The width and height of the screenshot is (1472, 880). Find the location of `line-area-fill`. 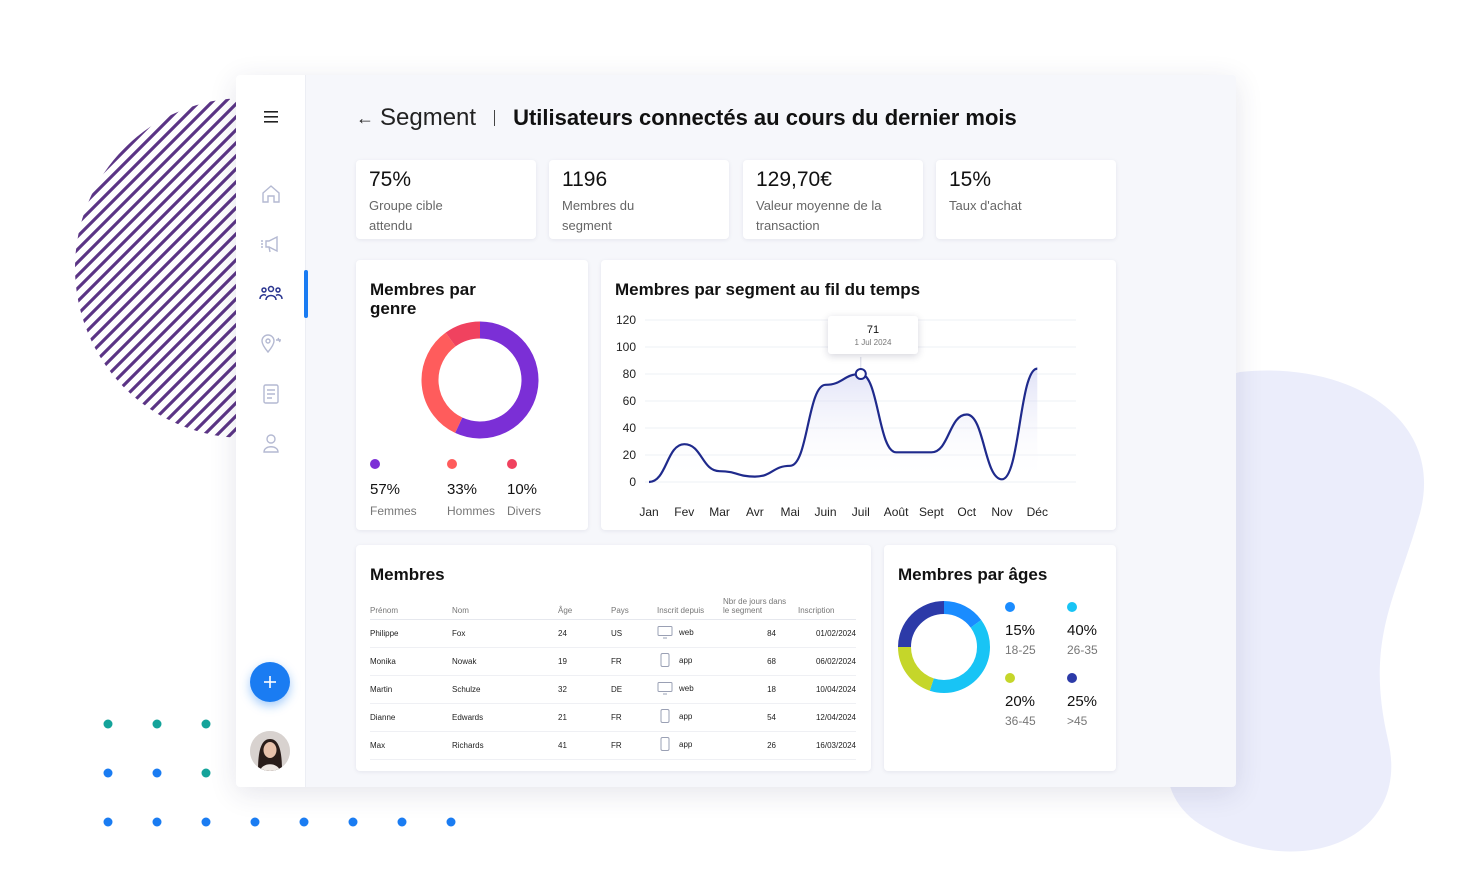

line-area-fill is located at coordinates (843, 425).